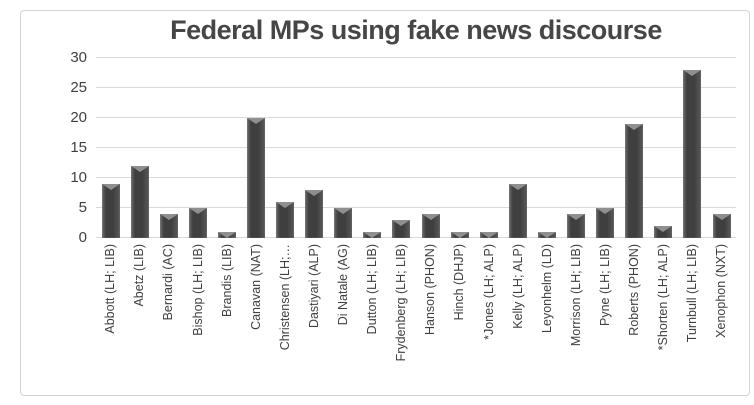 The height and width of the screenshot is (405, 754). I want to click on x-label-slot: Frydenberg (LH; LIB), so click(401, 318).